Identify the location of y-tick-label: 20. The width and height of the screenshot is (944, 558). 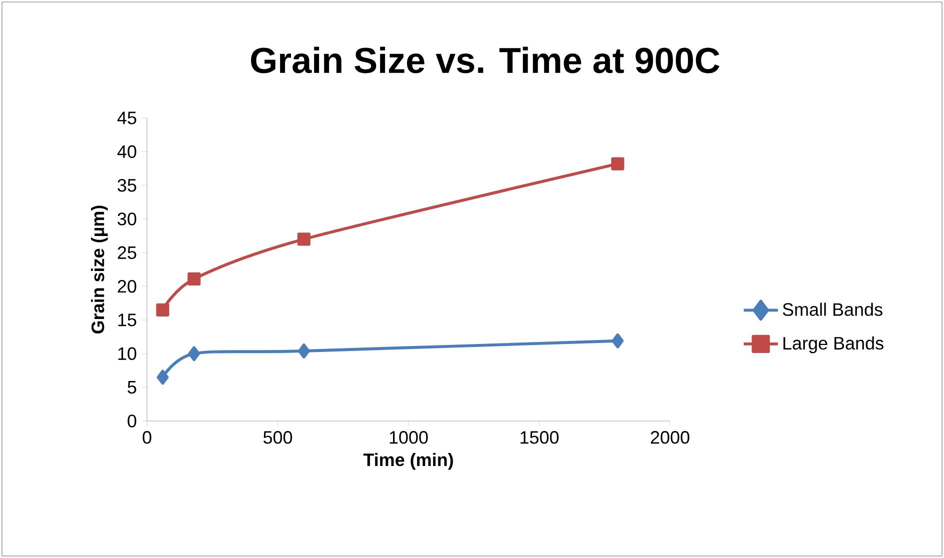
(127, 286).